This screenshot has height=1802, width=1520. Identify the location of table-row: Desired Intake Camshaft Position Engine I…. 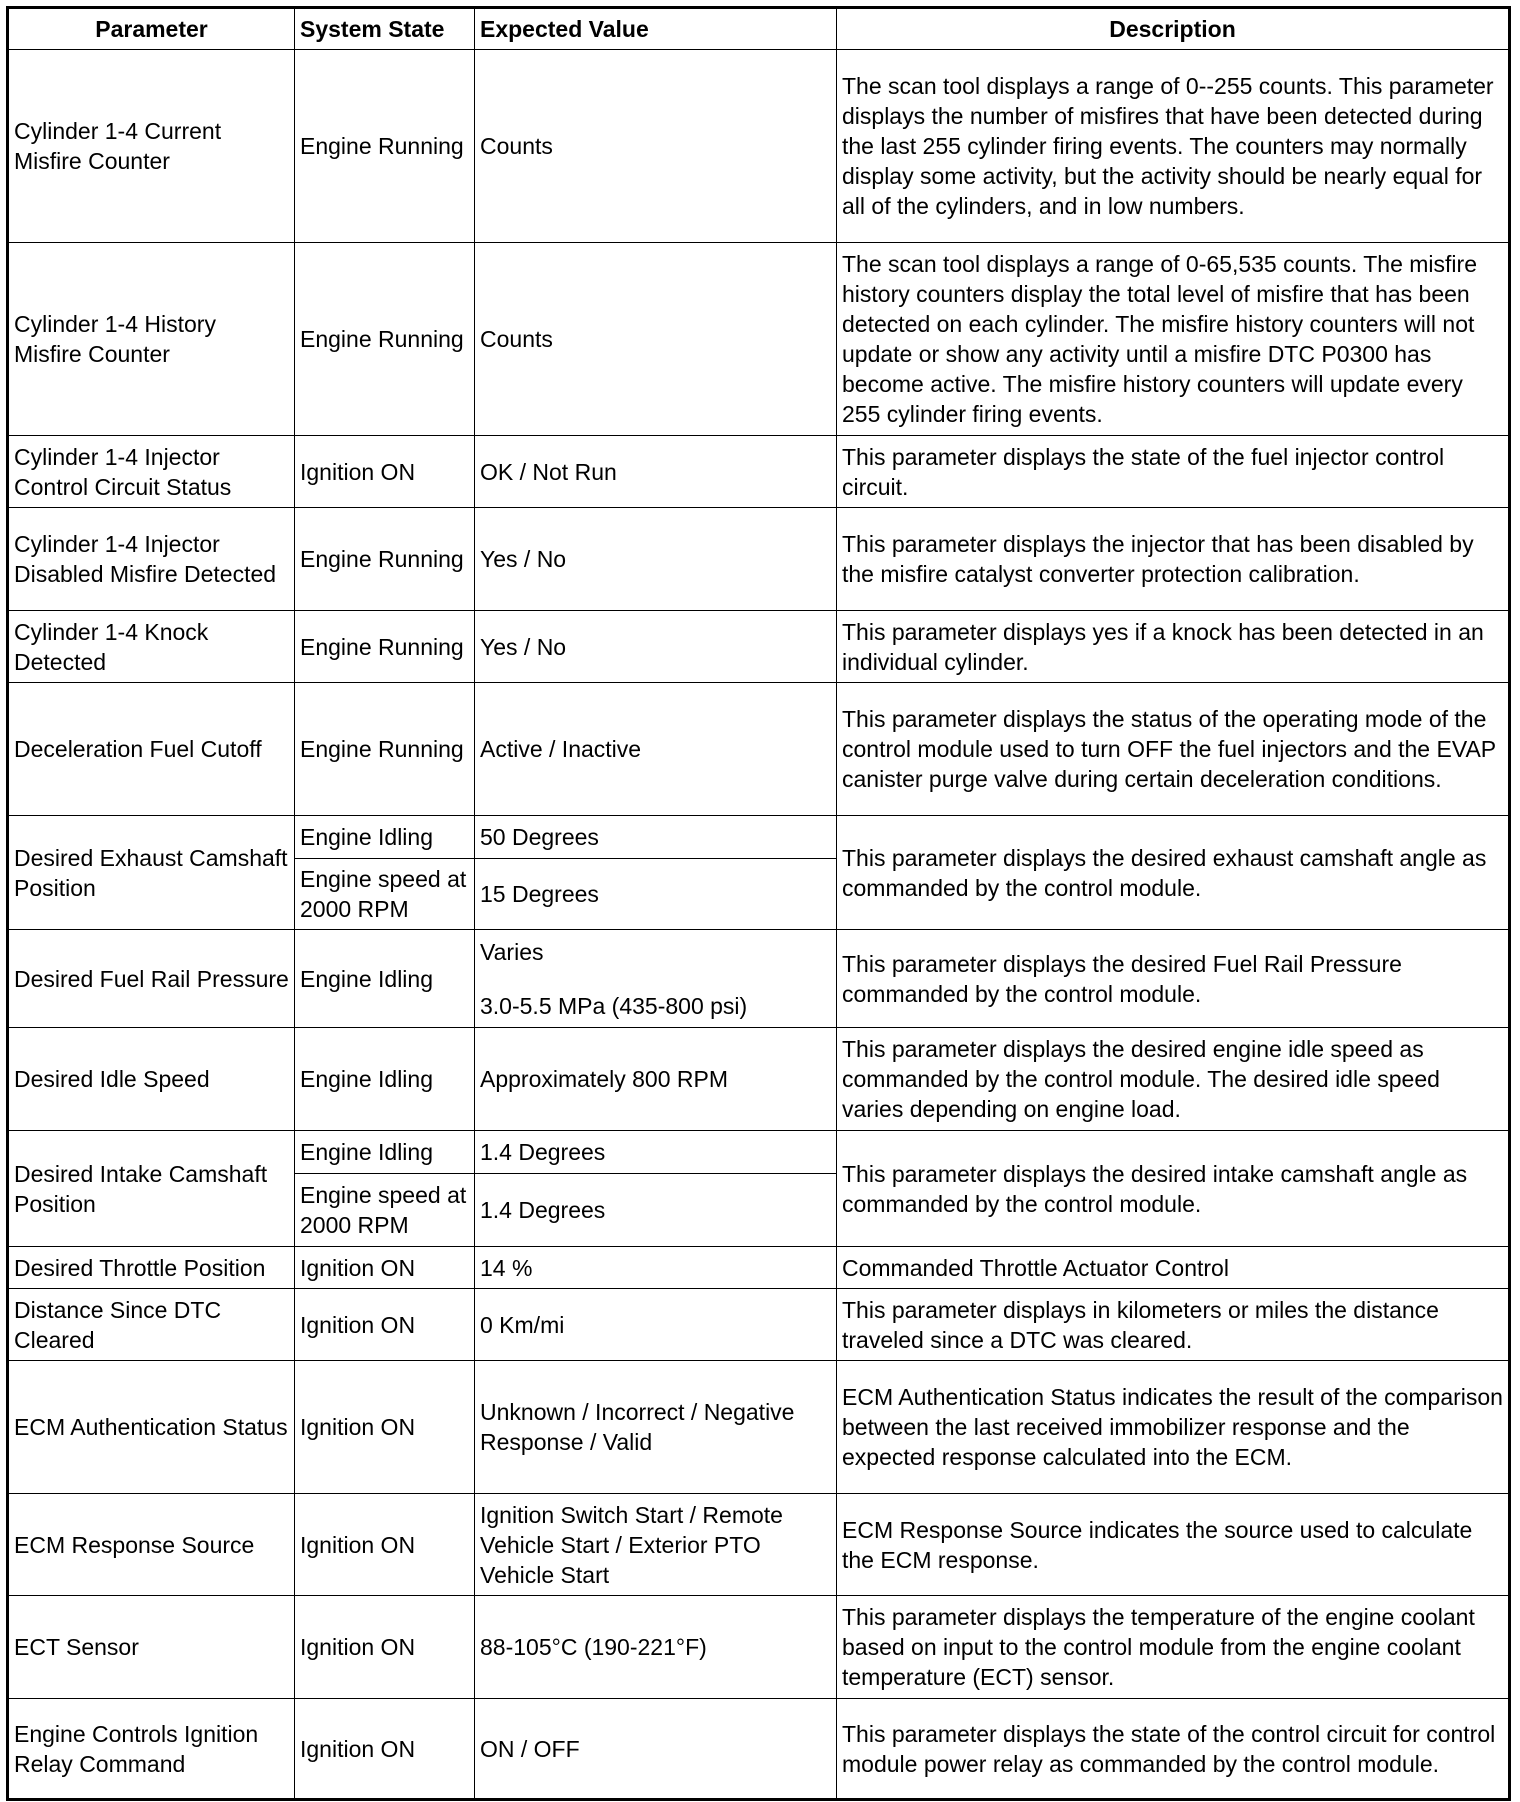
(758, 1188).